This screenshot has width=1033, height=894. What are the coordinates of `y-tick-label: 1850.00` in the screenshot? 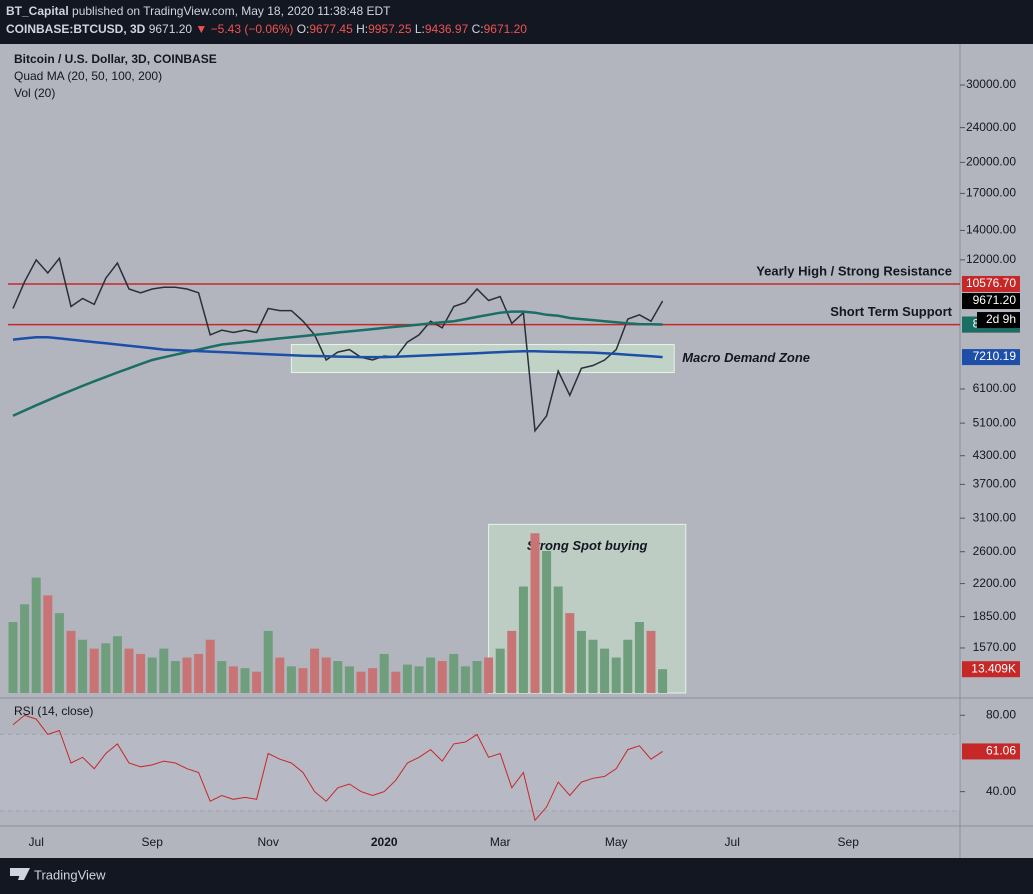 It's located at (995, 616).